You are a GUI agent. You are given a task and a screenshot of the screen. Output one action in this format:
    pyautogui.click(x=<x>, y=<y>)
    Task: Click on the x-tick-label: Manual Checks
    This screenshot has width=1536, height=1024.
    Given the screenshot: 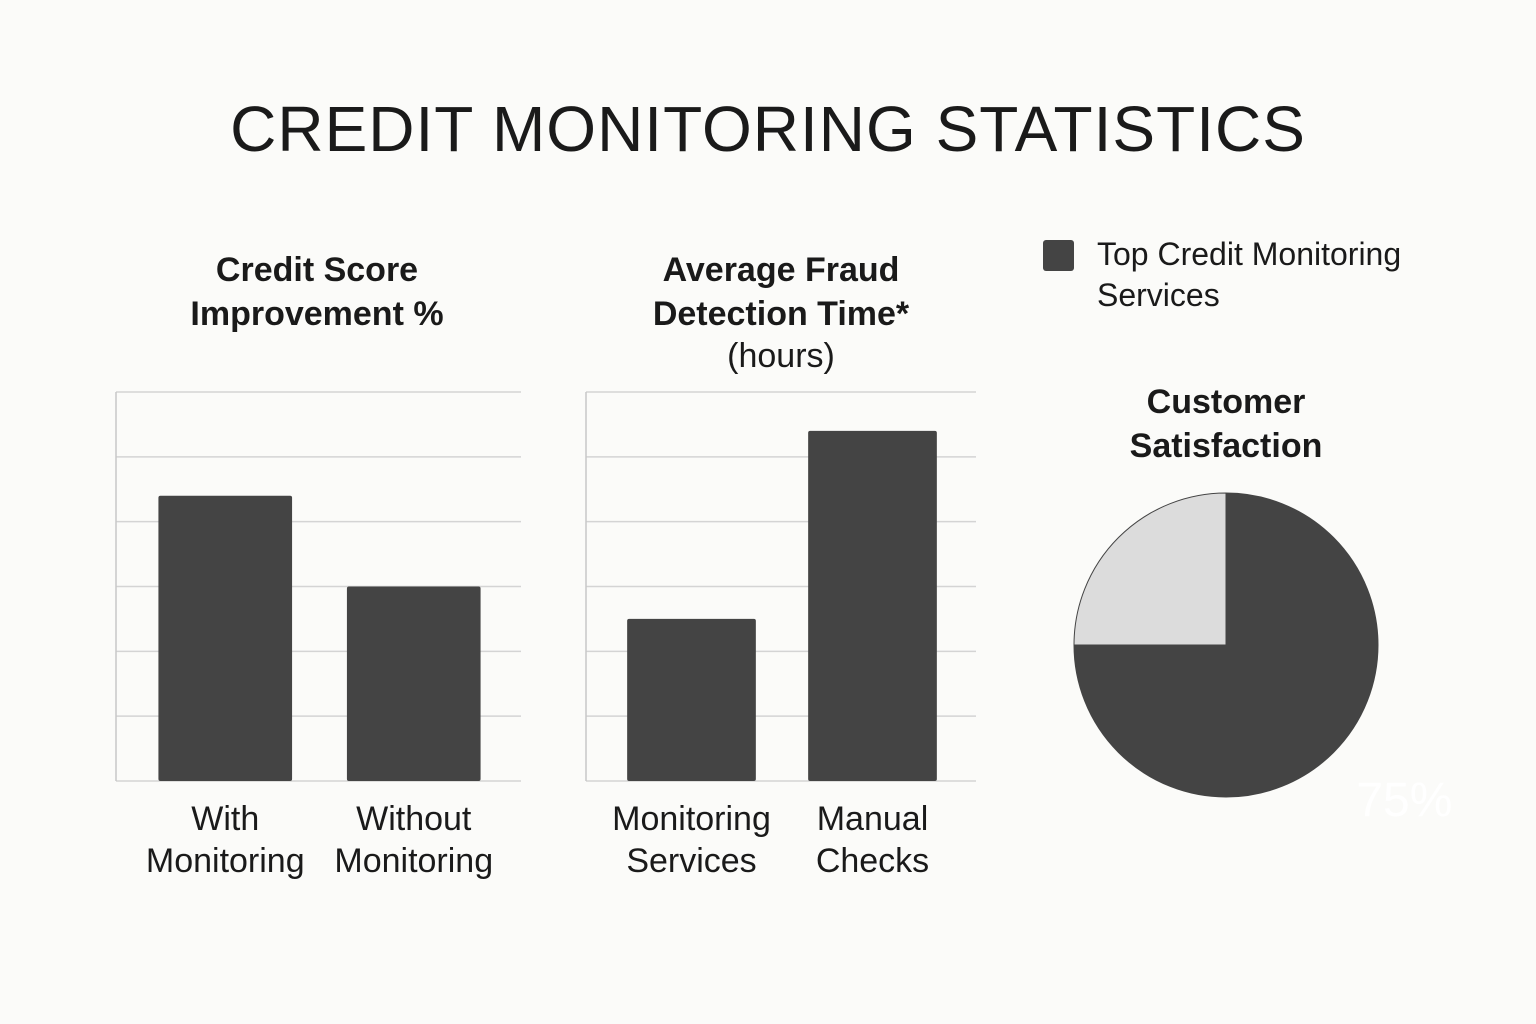 What is the action you would take?
    pyautogui.click(x=872, y=840)
    